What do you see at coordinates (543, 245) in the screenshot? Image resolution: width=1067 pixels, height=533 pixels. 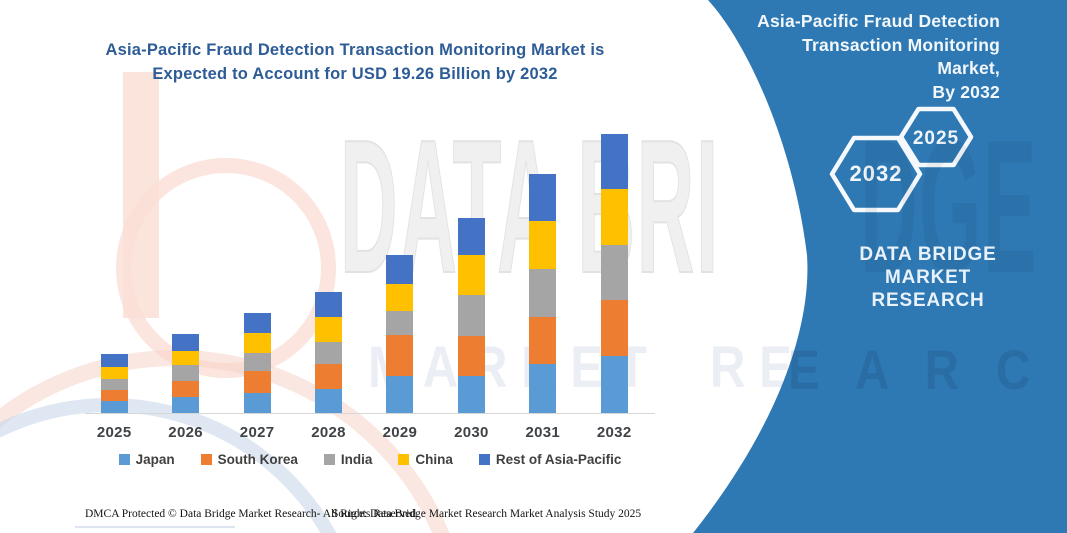 I see `bar-segment-china-2031` at bounding box center [543, 245].